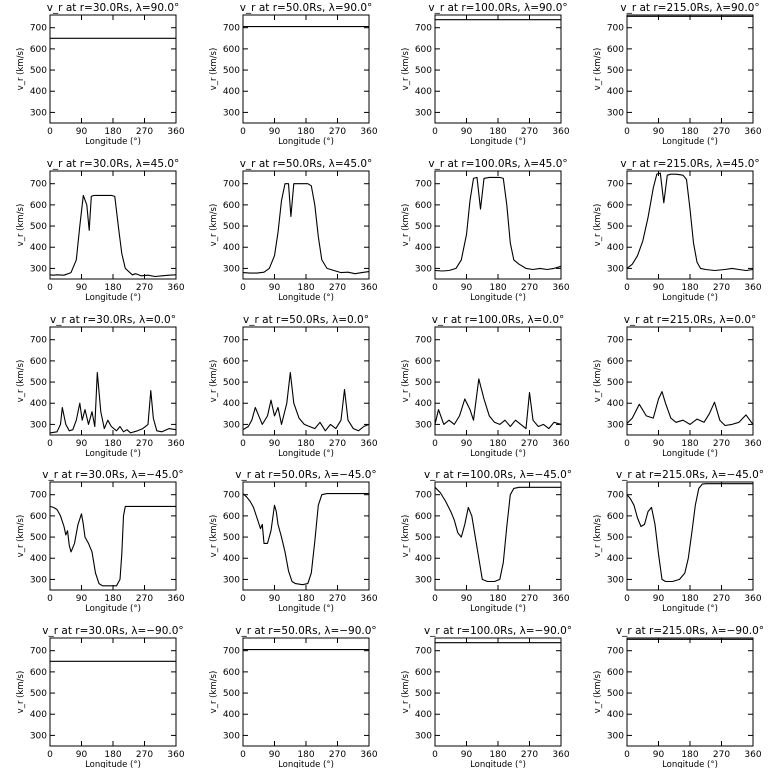  What do you see at coordinates (305, 631) in the screenshot?
I see `chart-title: v_r at r=50.0Rs, λ=−90.0°` at bounding box center [305, 631].